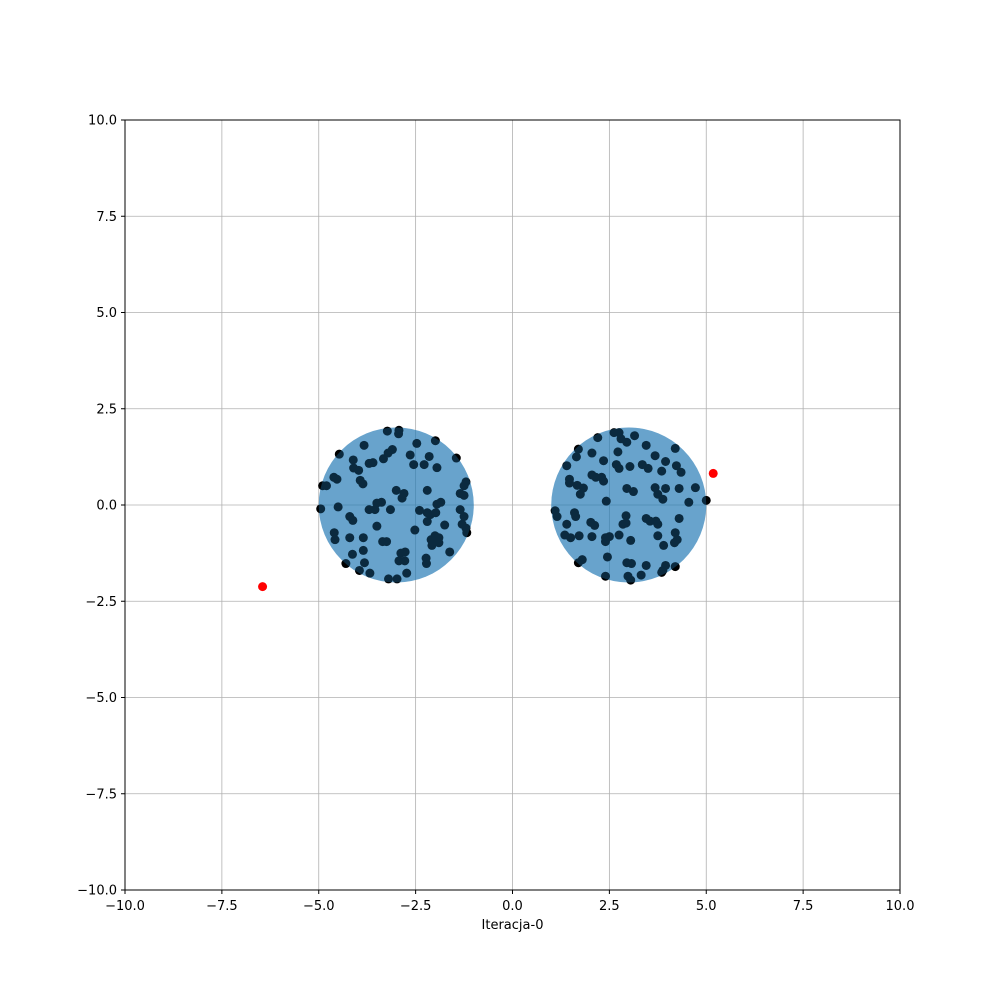 This screenshot has height=1004, width=1000. Describe the element at coordinates (900, 906) in the screenshot. I see `x-tick-label: 10.0` at that location.